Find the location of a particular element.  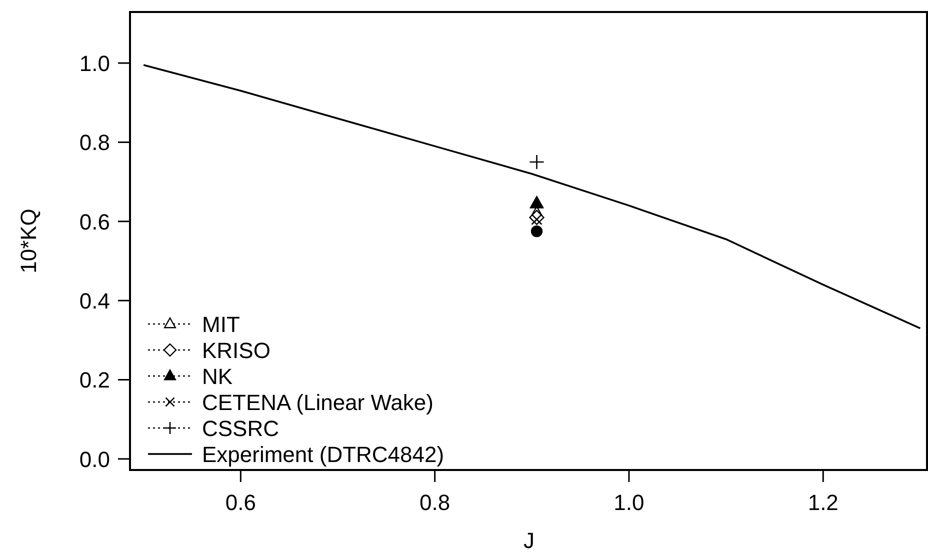

y-tick-label: 0.4 is located at coordinates (94, 301).